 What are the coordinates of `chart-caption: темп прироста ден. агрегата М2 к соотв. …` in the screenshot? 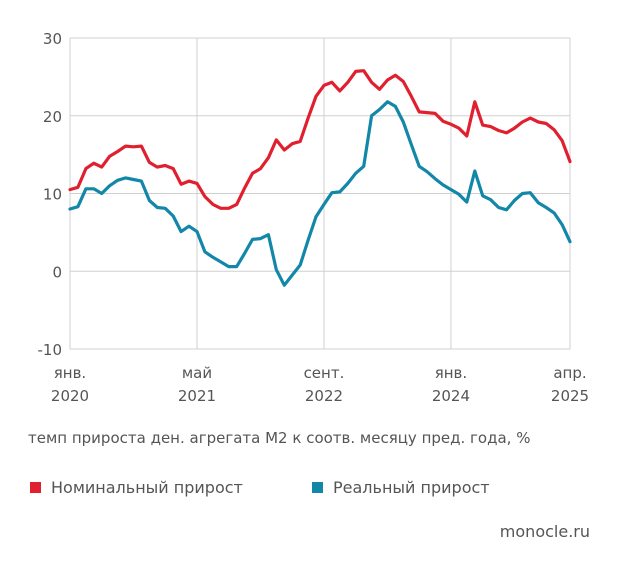 It's located at (279, 438).